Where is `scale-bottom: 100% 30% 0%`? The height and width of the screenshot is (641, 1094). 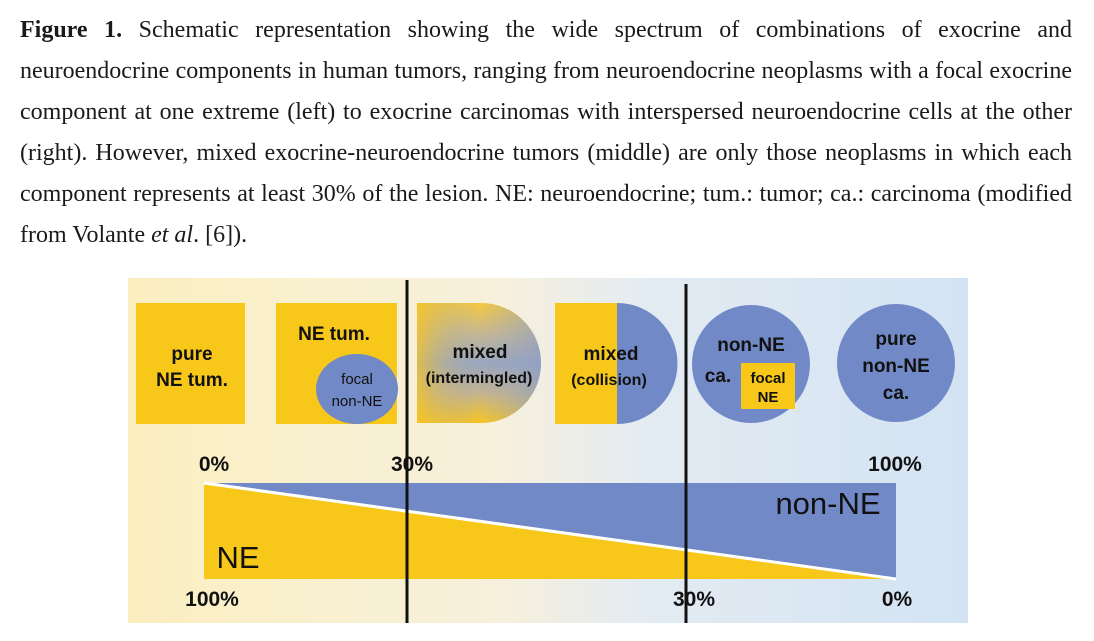
scale-bottom: 100% 30% 0% is located at coordinates (548, 599).